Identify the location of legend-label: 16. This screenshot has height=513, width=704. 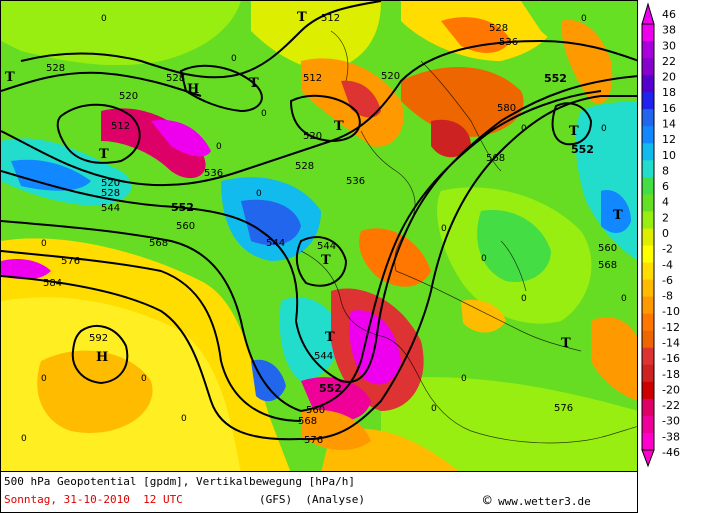
(669, 108).